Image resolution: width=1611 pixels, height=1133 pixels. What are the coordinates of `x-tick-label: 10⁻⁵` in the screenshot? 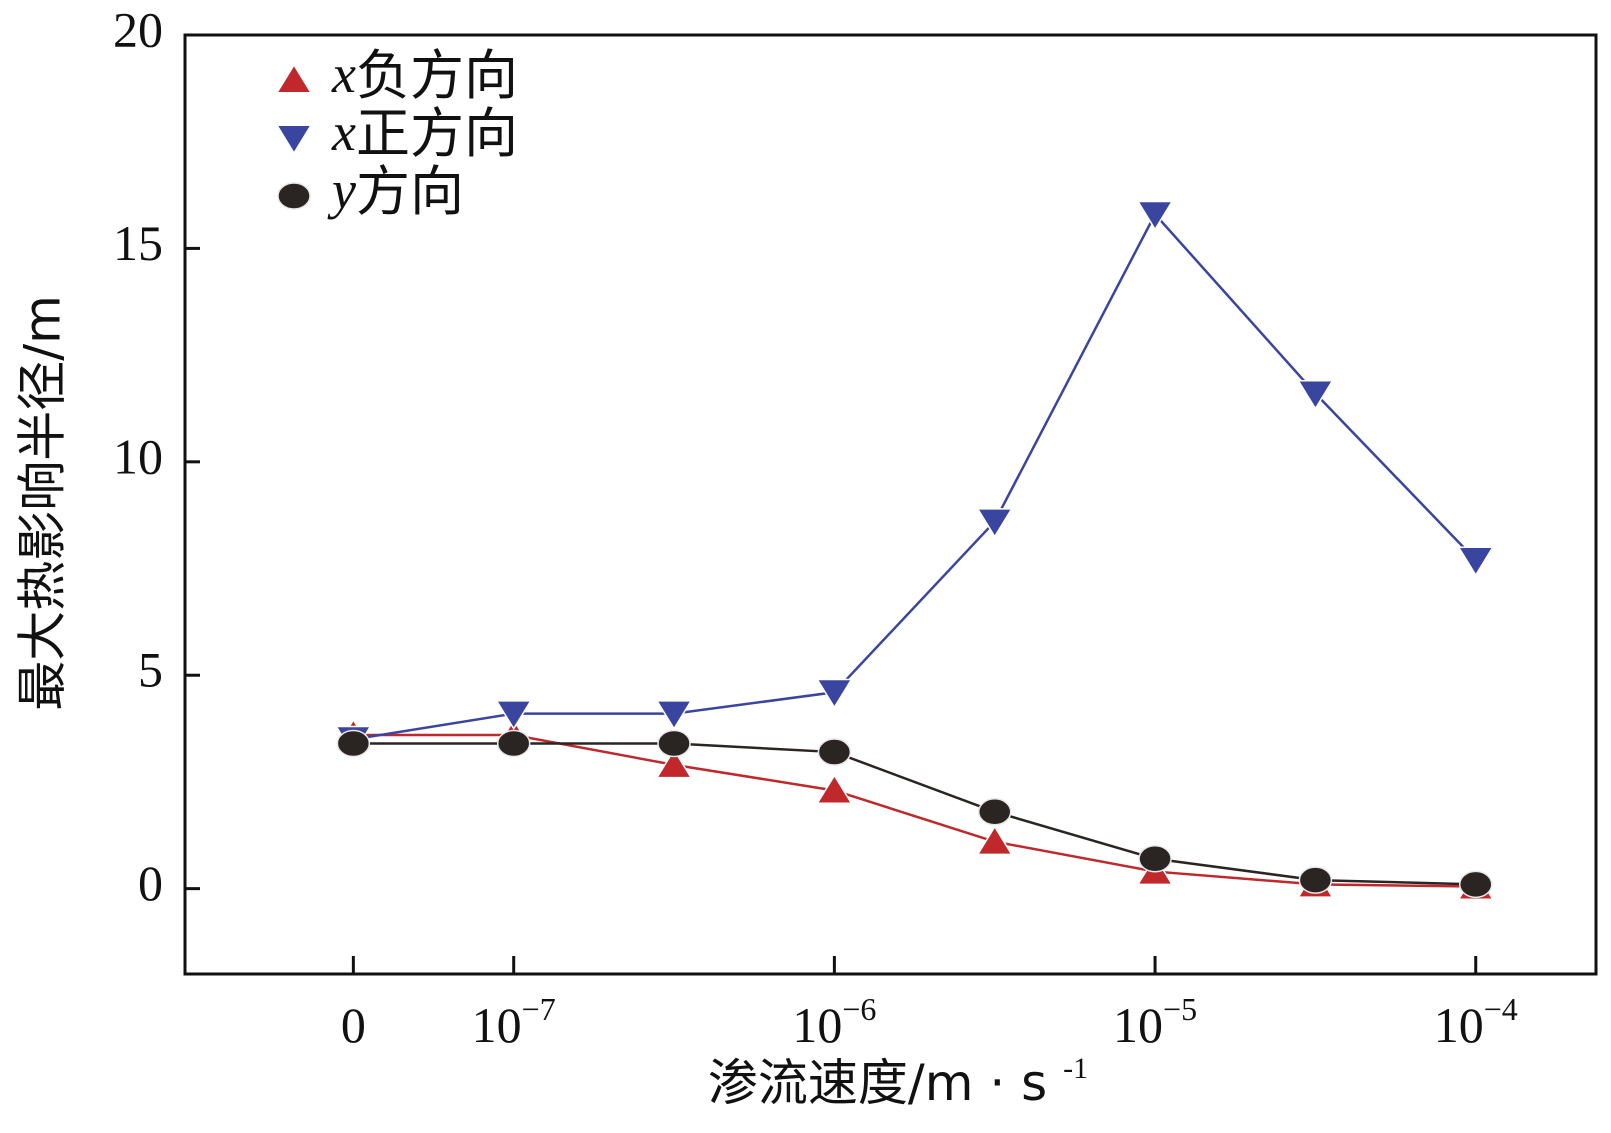 It's located at (1155, 1022).